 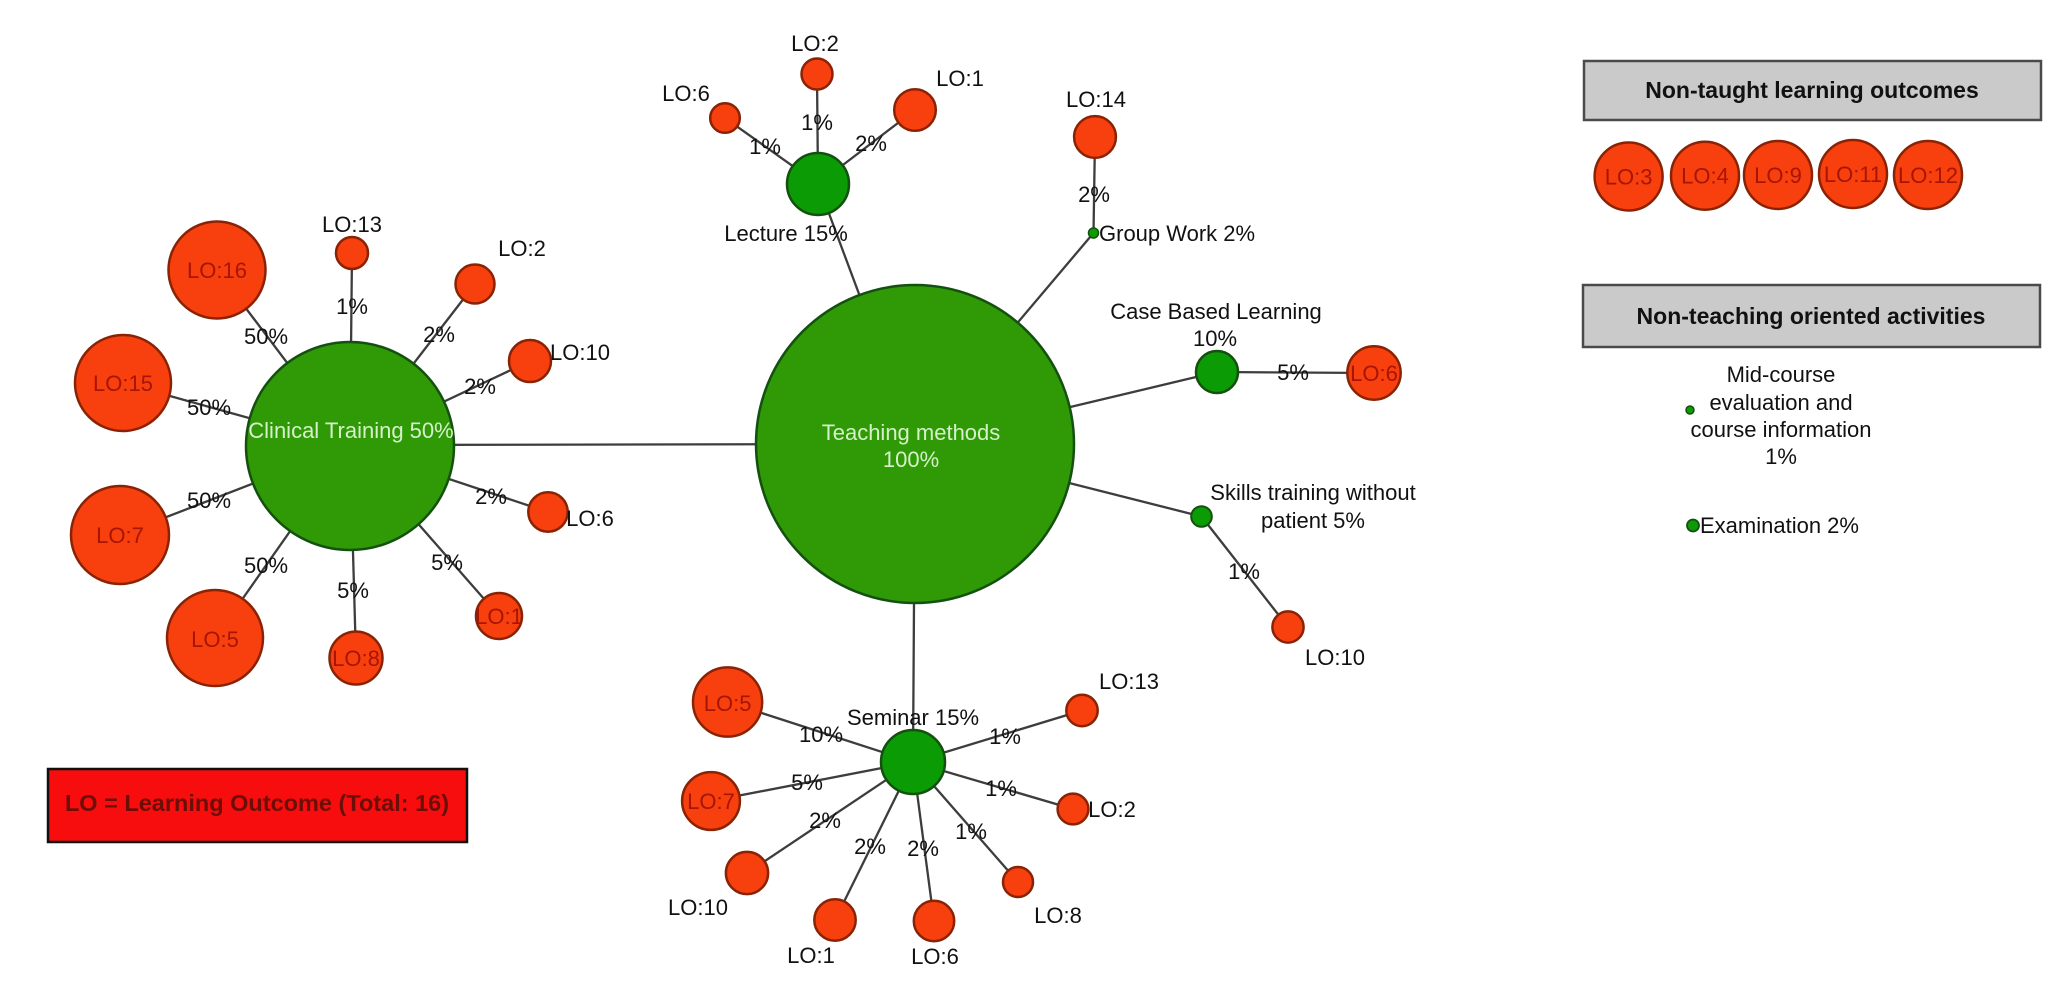 I want to click on svg-text: LO:3, so click(x=1629, y=177).